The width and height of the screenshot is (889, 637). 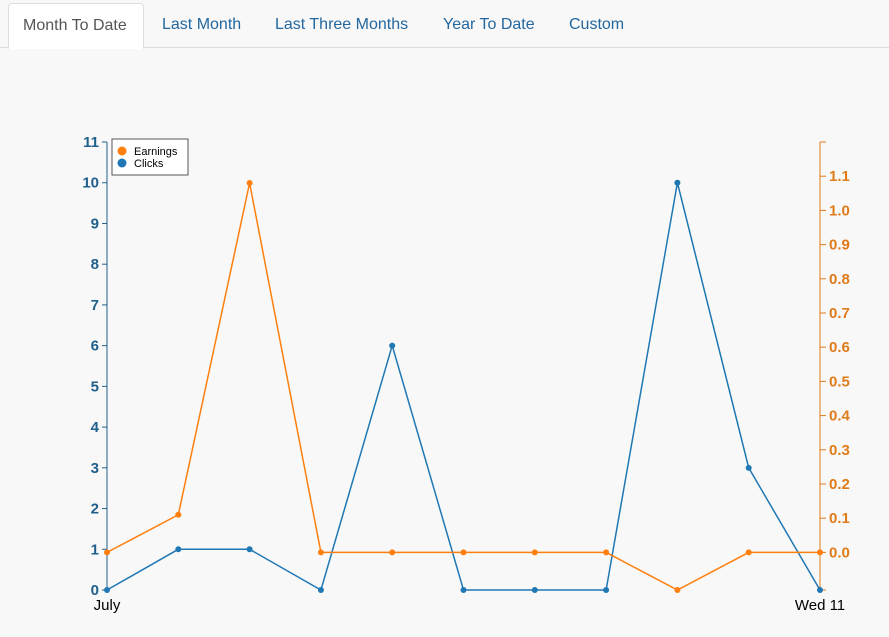 I want to click on right-axis-tick-label: 0.4, so click(x=840, y=416).